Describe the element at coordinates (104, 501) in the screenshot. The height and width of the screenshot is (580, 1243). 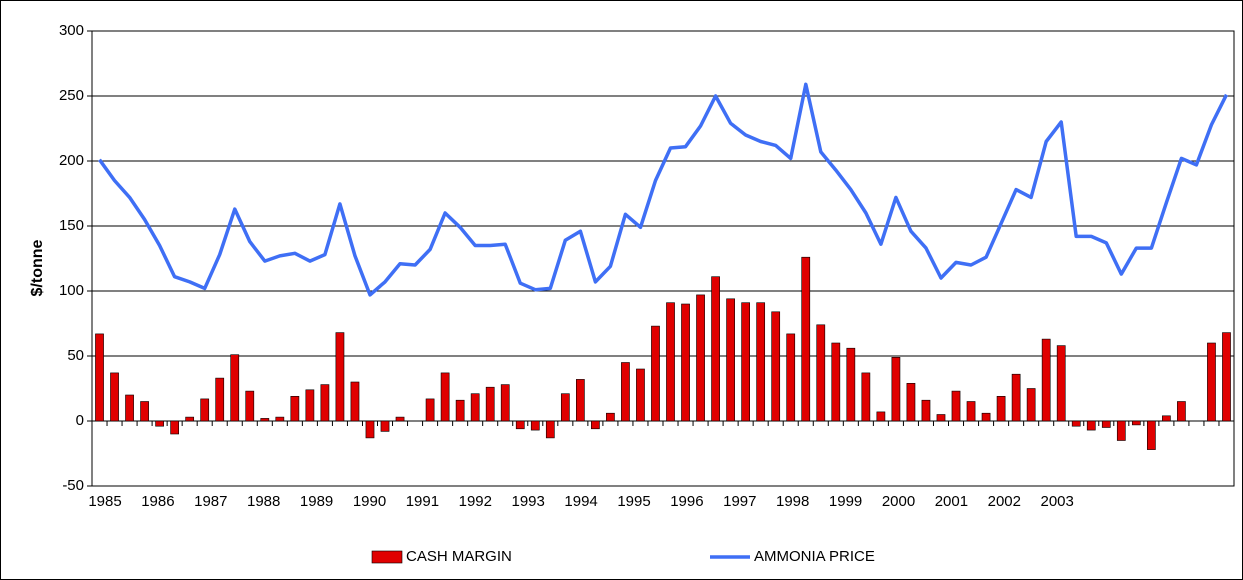
I see `x-tick-label: 1985` at that location.